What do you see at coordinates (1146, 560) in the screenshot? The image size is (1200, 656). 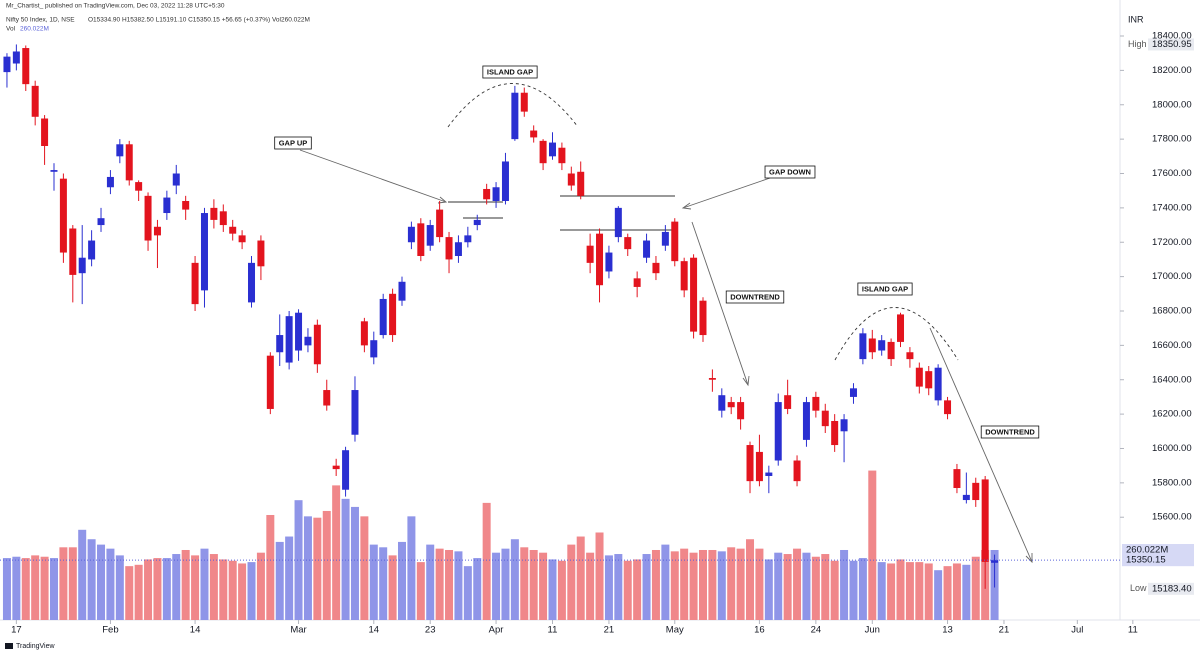 I see `close-tag-value: 15350.15` at bounding box center [1146, 560].